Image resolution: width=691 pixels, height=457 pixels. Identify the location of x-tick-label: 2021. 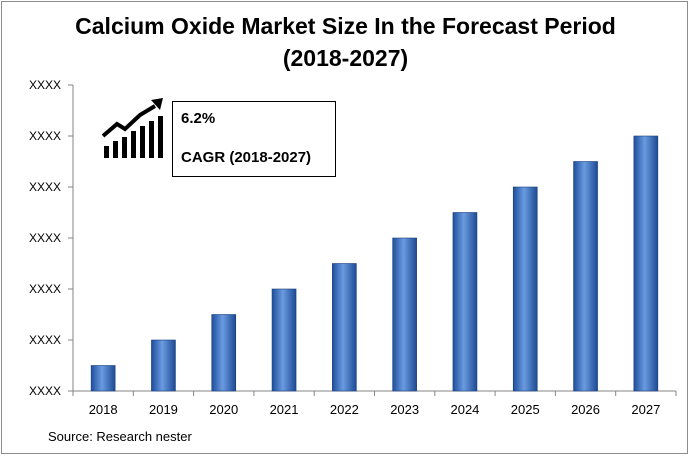
(284, 409).